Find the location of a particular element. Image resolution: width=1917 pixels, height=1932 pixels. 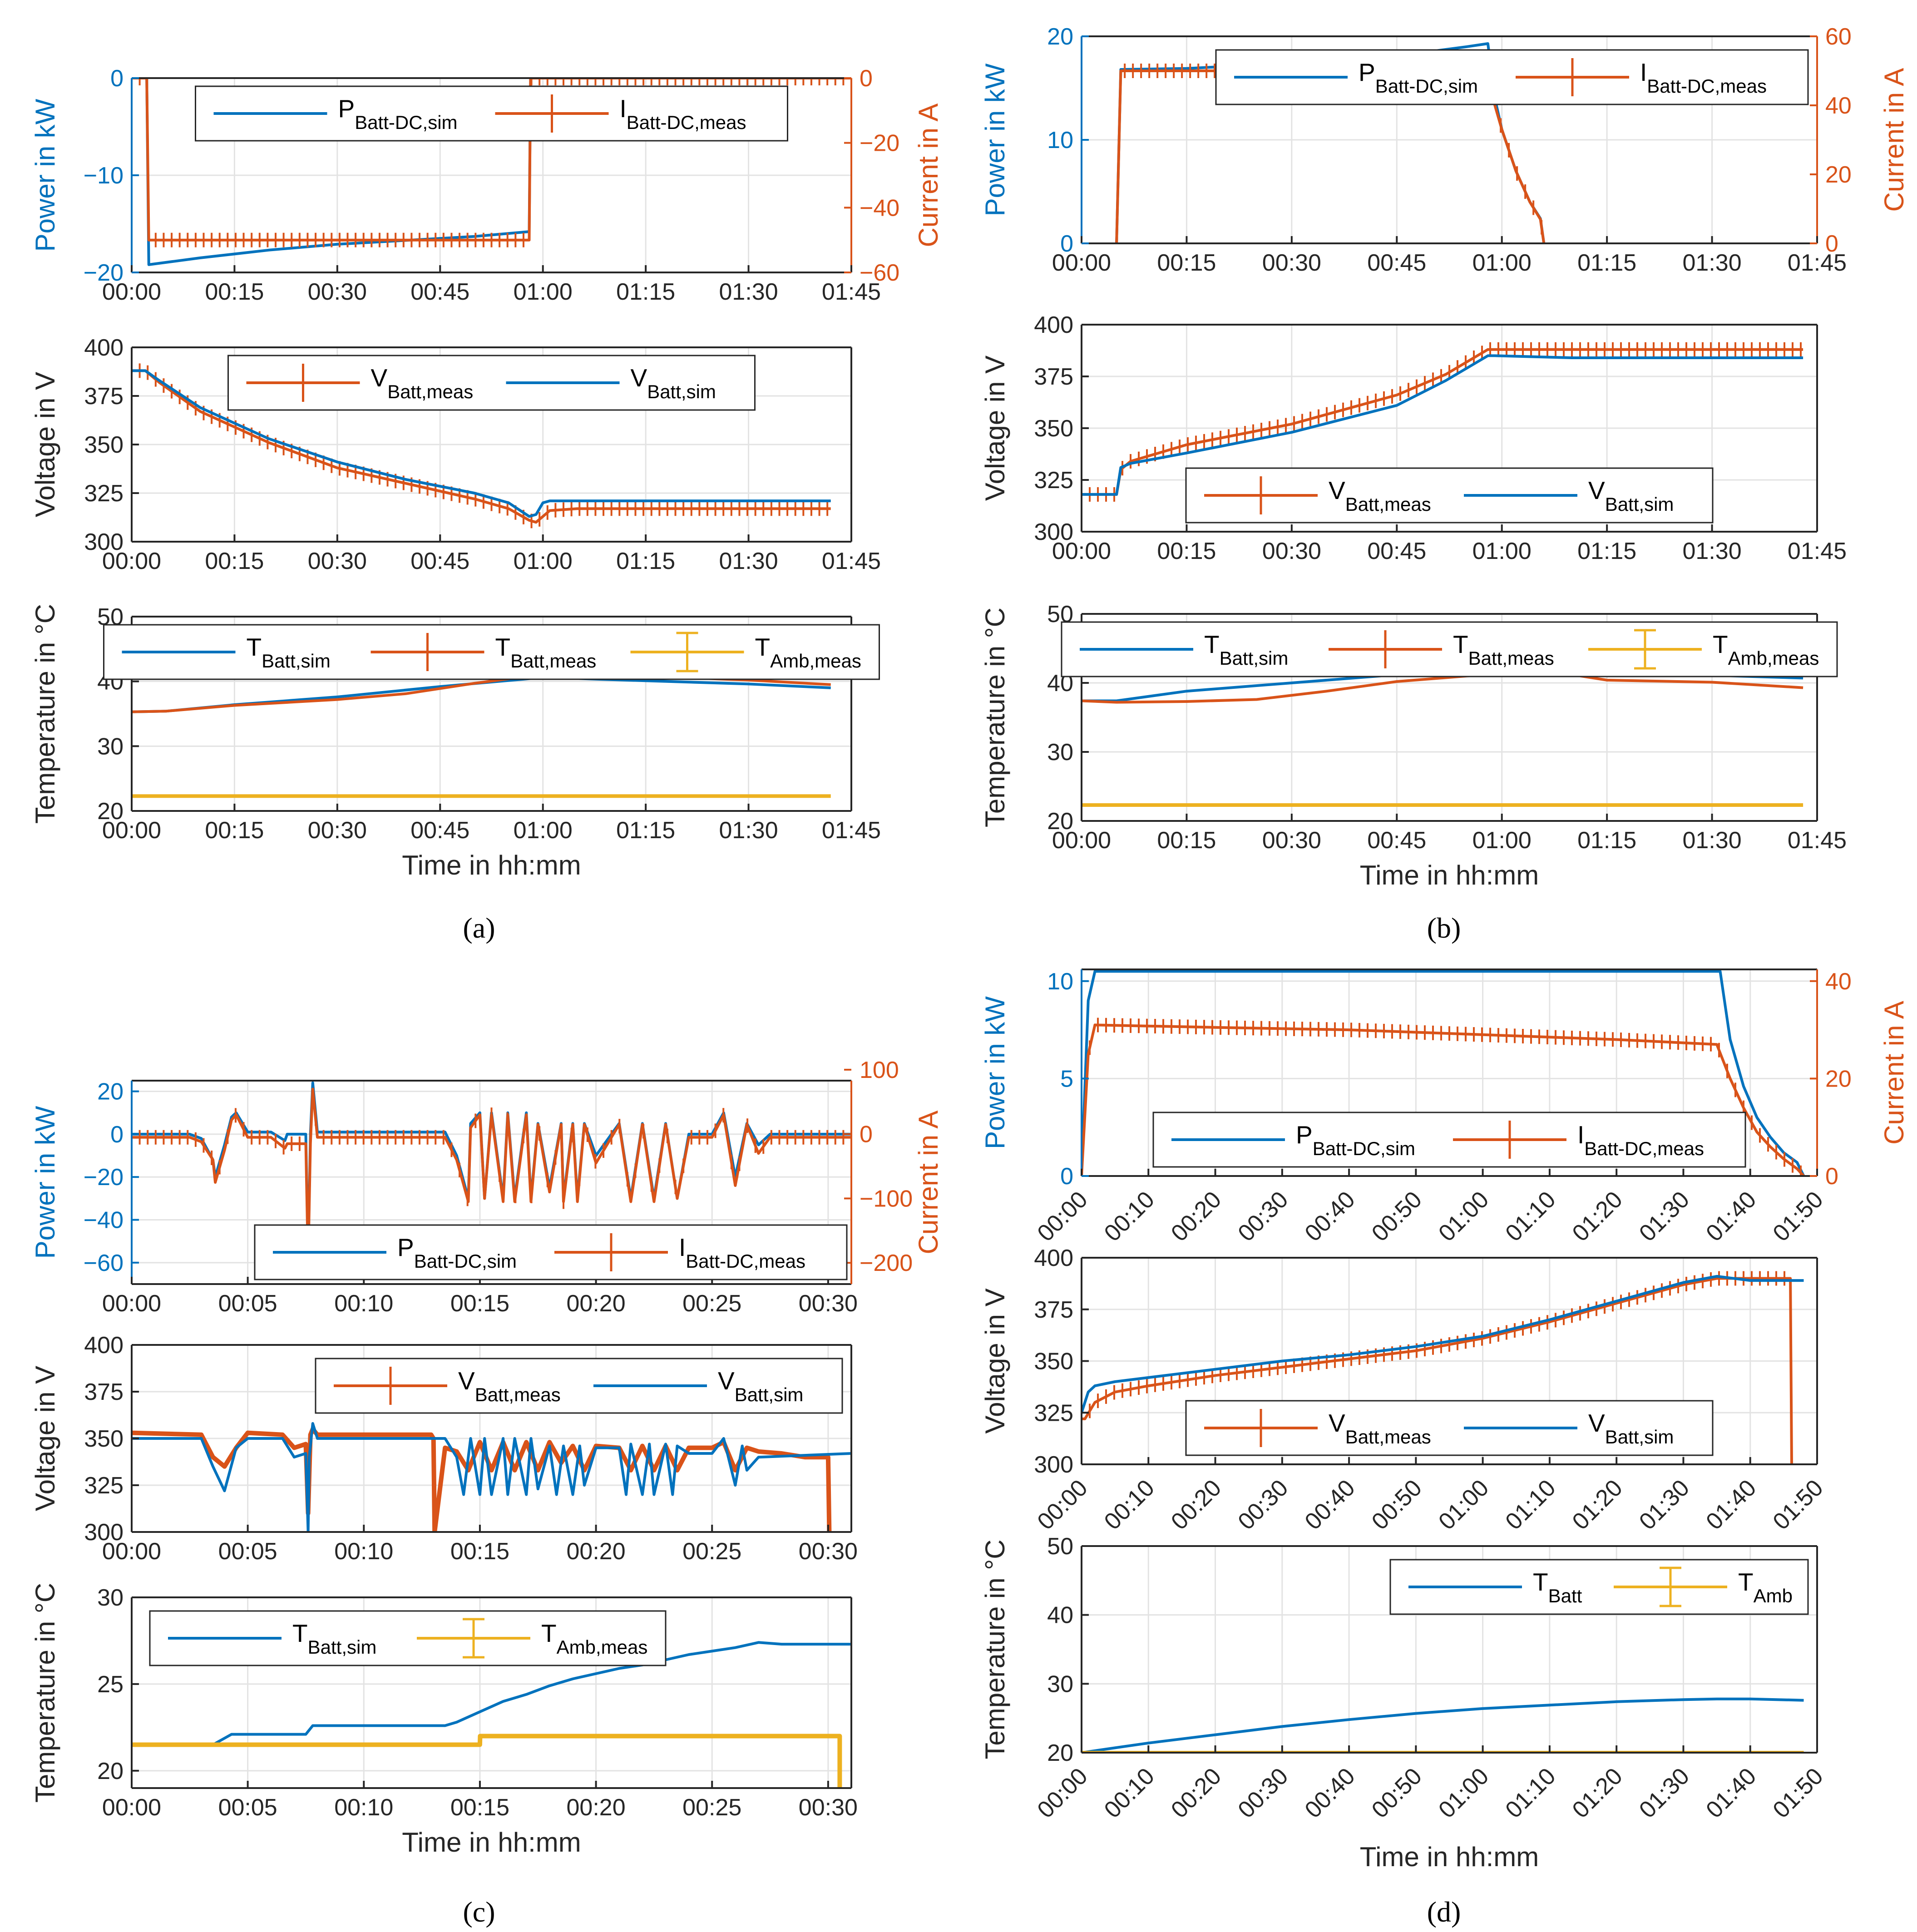

y-tick-label: 0 is located at coordinates (1066, 1177).